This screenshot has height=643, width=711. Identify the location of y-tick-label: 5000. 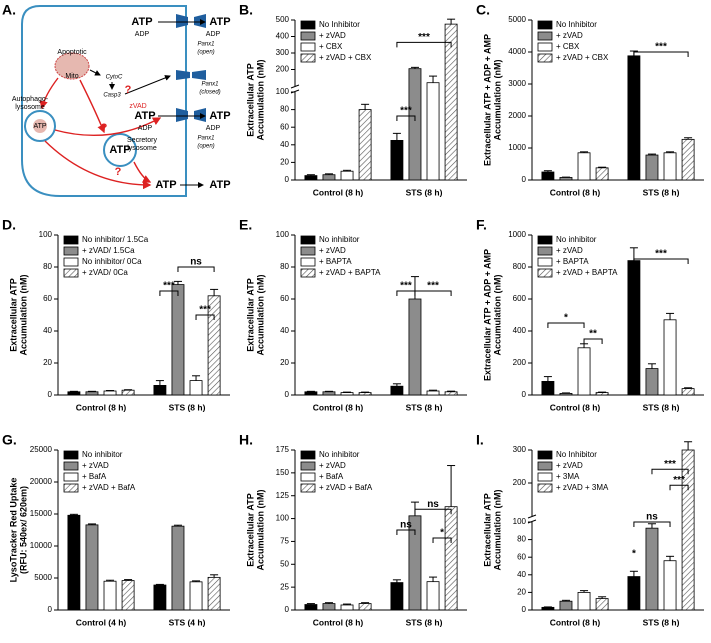
(517, 19).